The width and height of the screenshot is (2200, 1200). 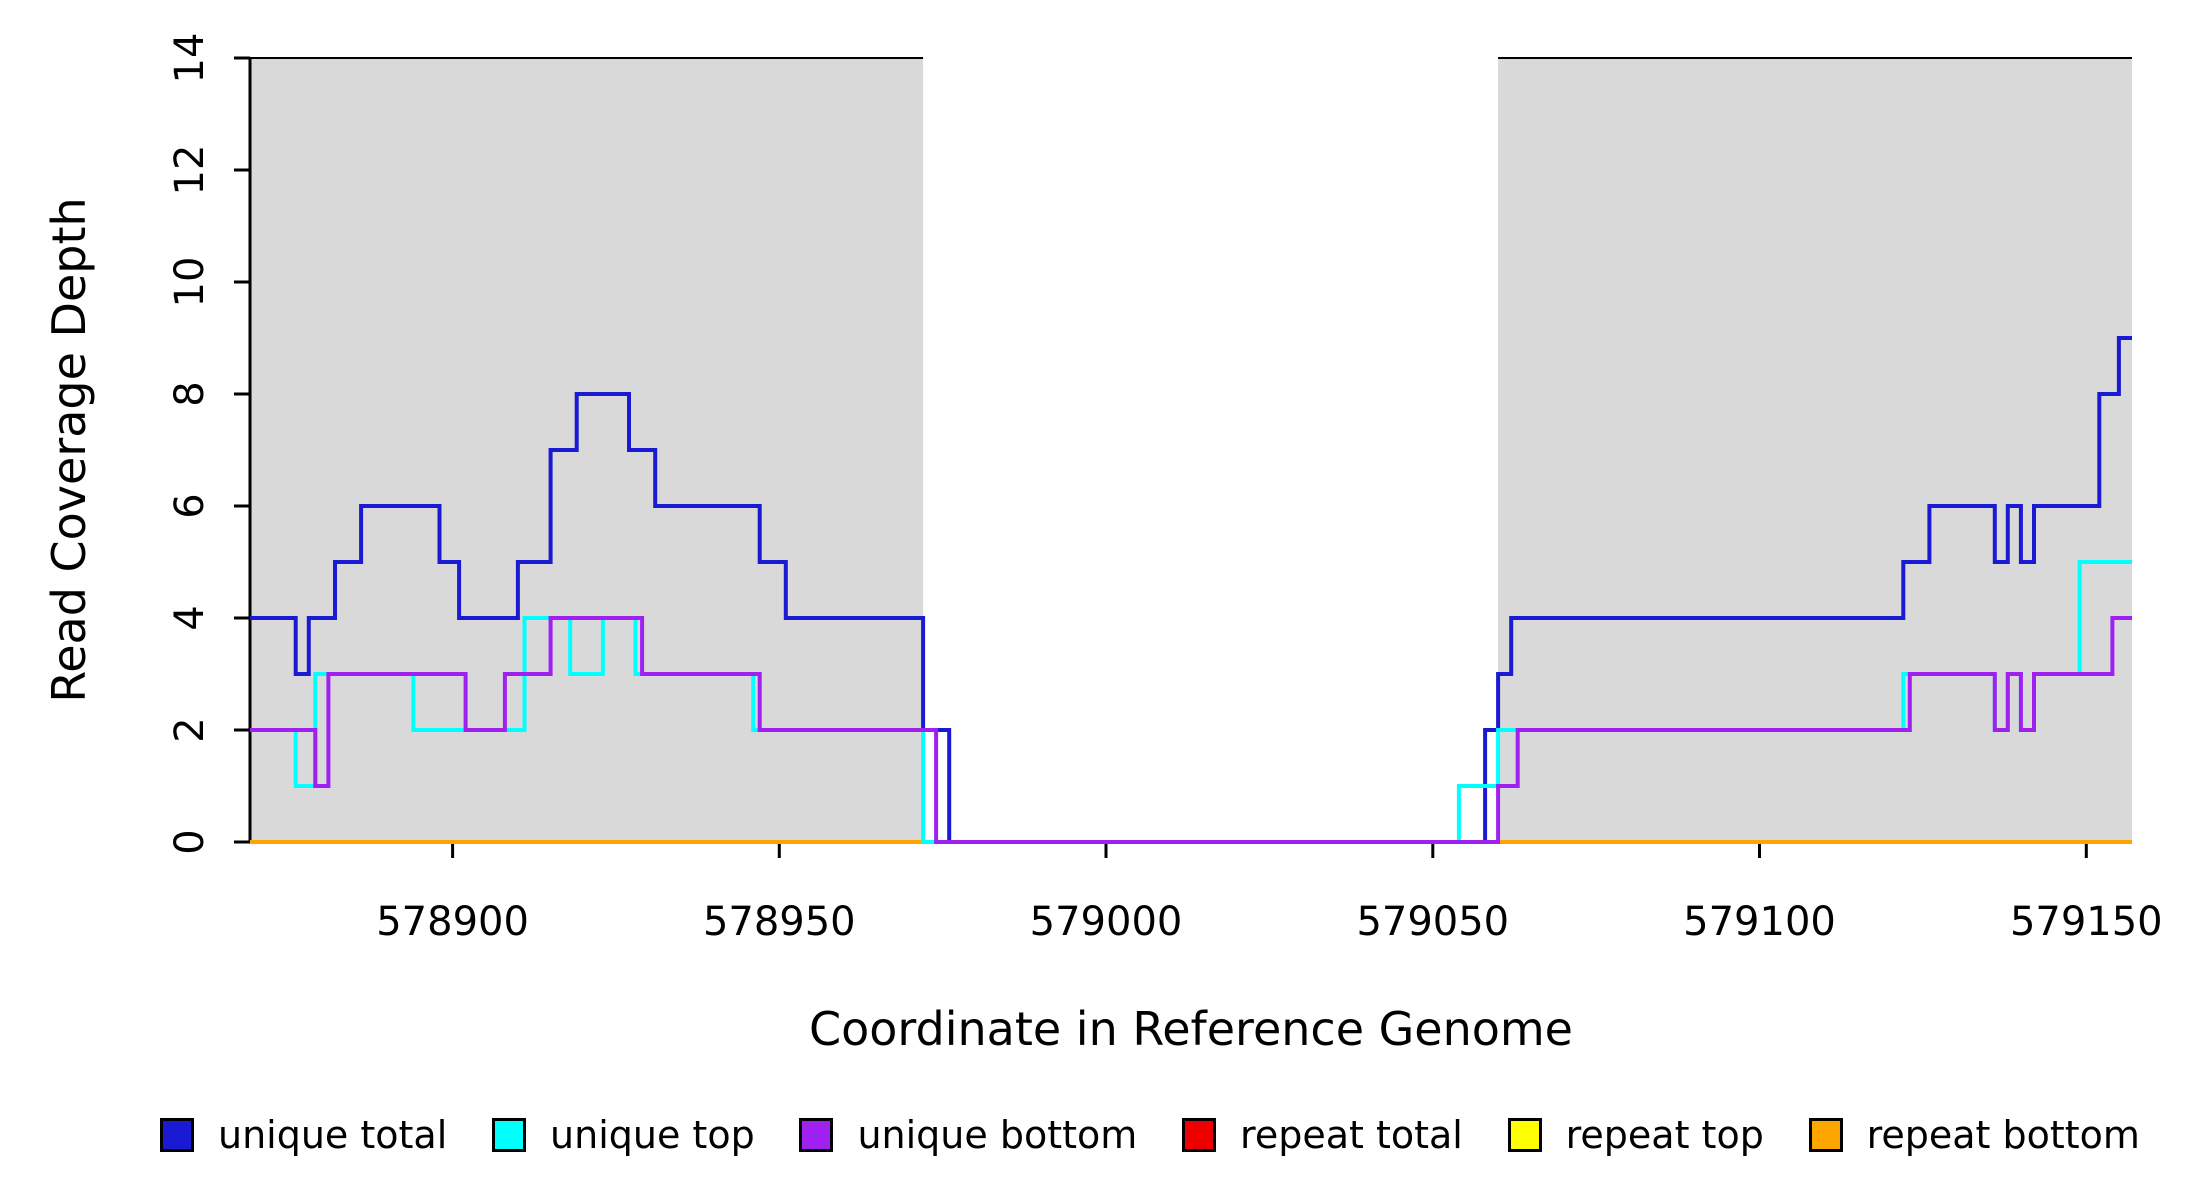 What do you see at coordinates (333, 1135) in the screenshot?
I see `legend-label: unique total` at bounding box center [333, 1135].